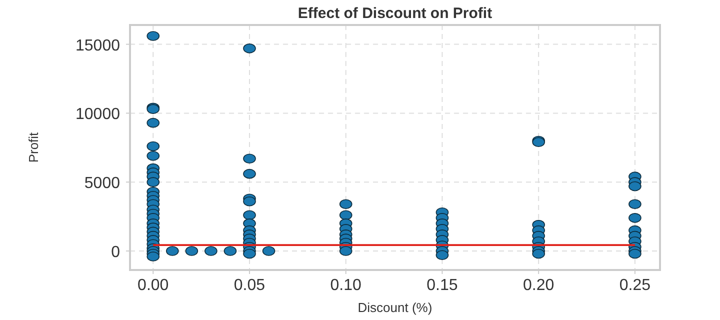 The image size is (720, 320). I want to click on x-tick-label: 0.15, so click(442, 285).